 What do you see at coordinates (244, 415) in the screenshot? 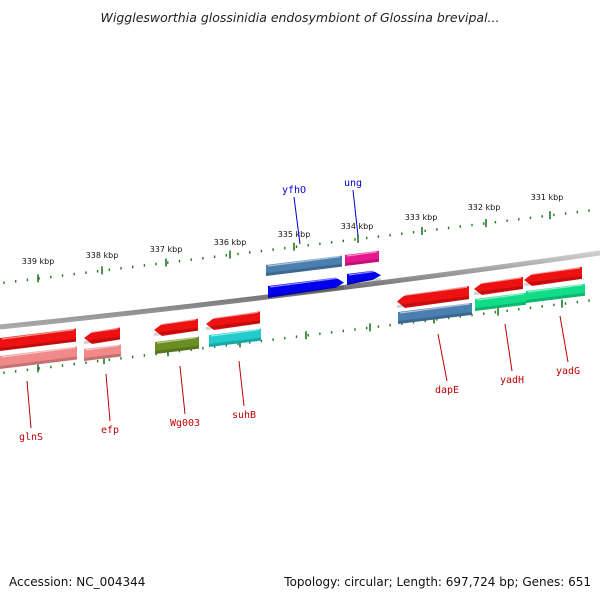
I see `gene-label-suhb: suhB` at bounding box center [244, 415].